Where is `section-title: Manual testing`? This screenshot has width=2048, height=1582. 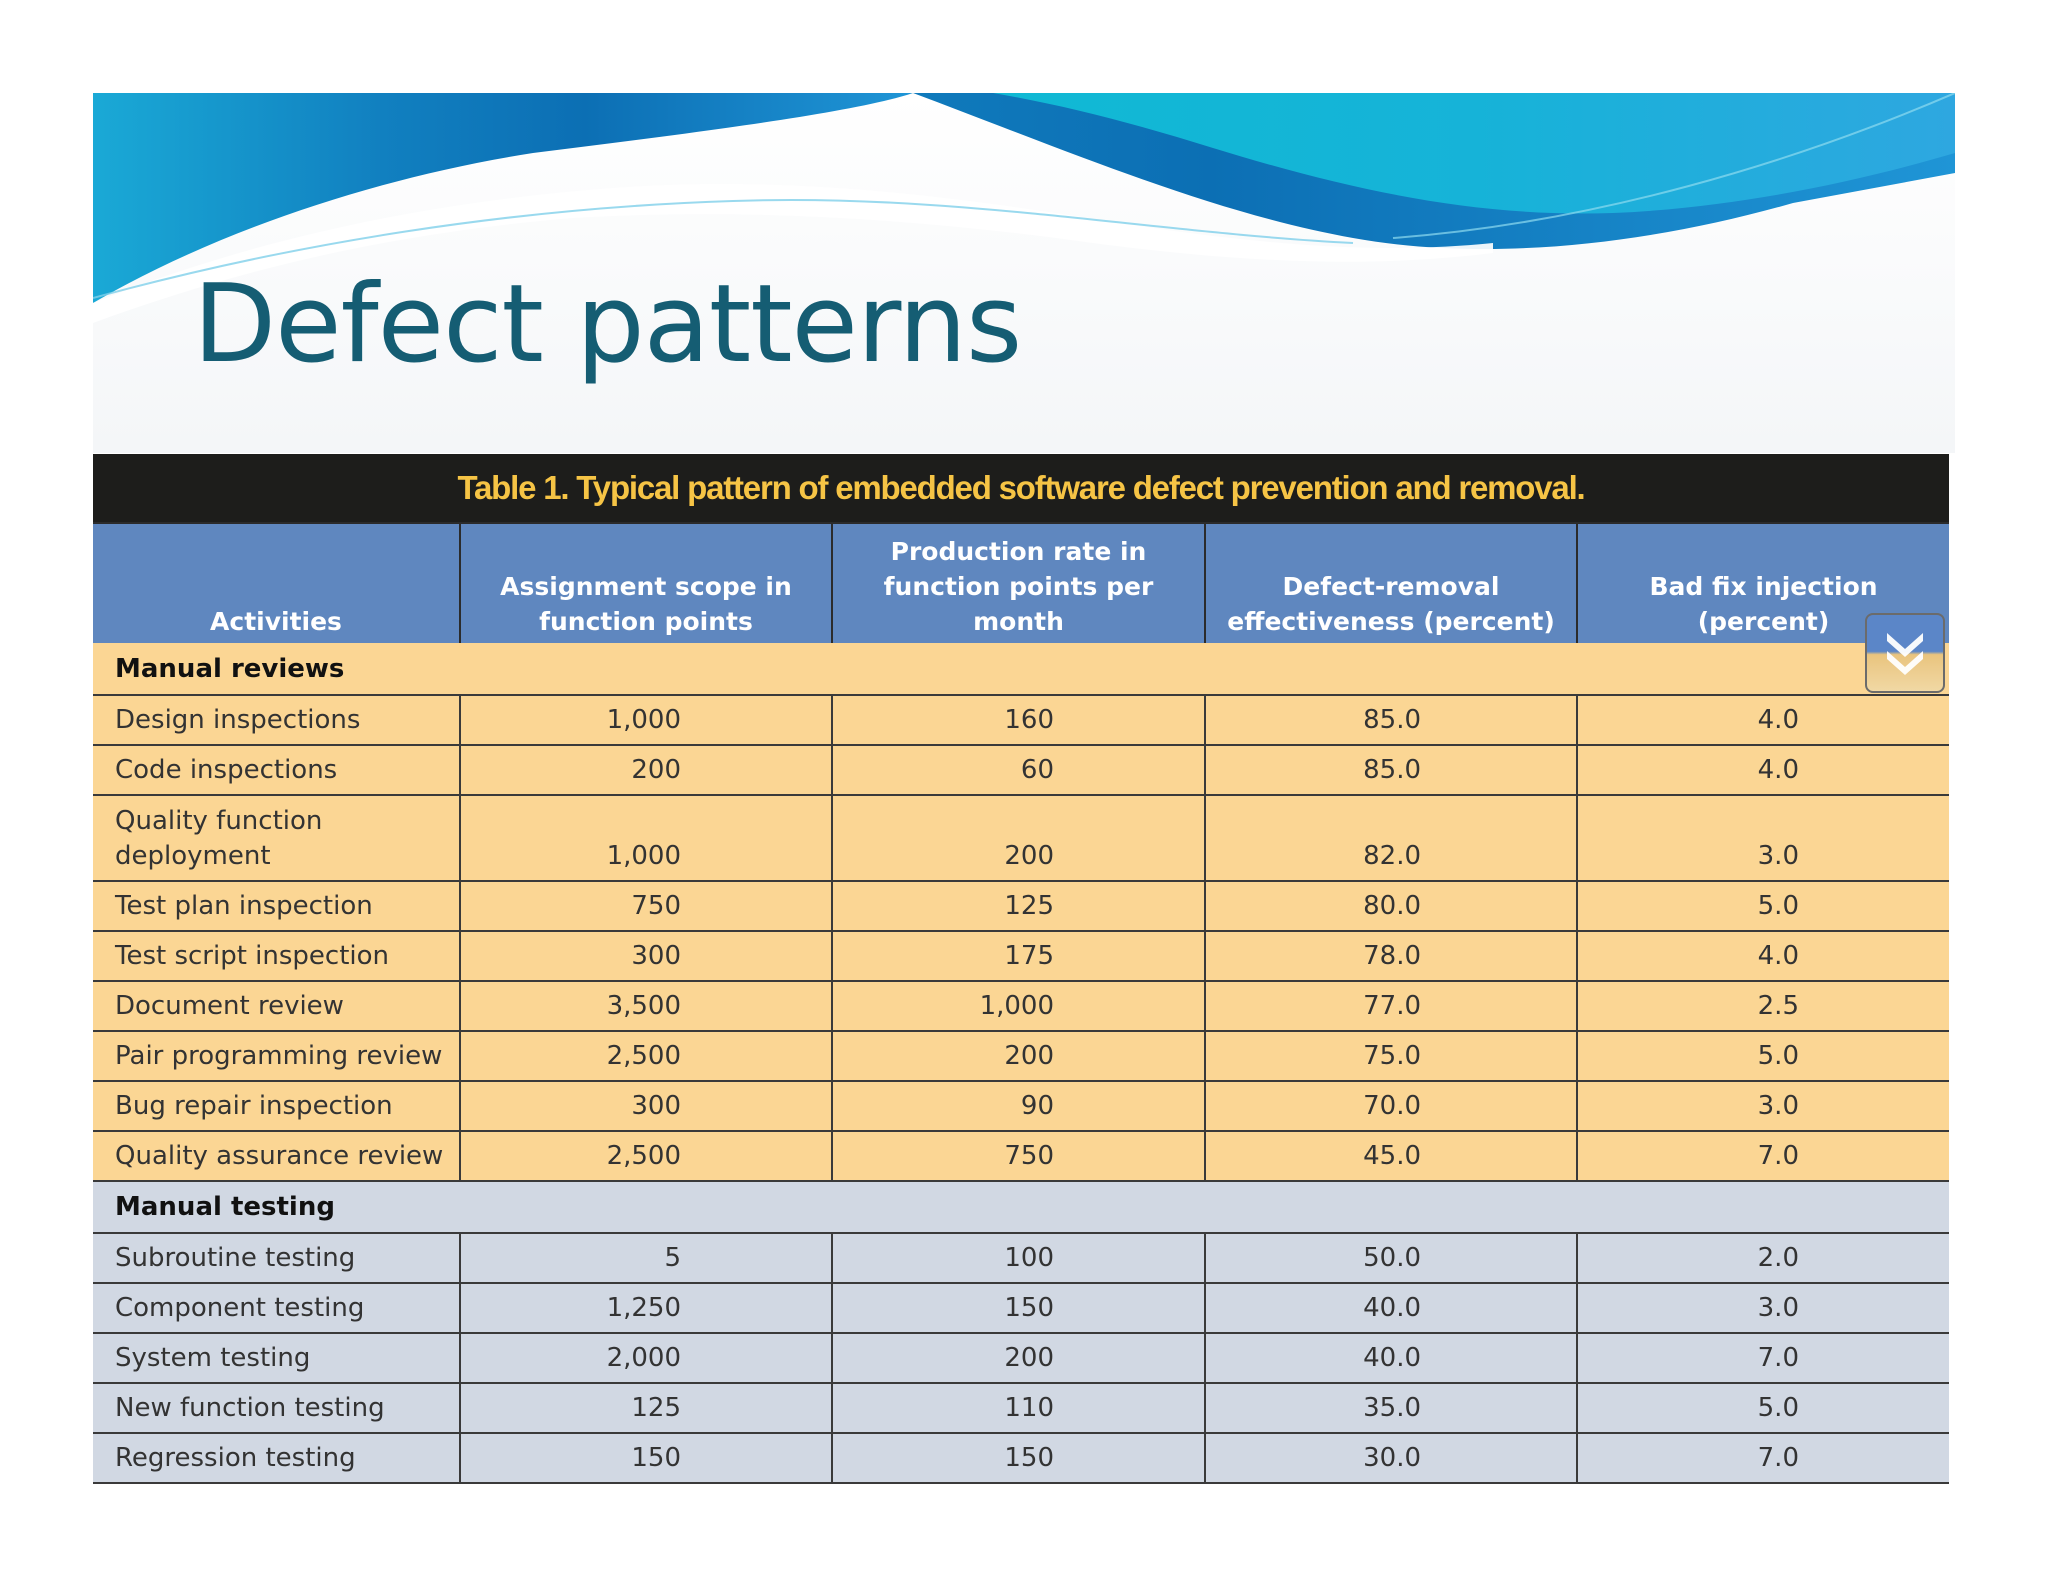
section-title: Manual testing is located at coordinates (1021, 1207).